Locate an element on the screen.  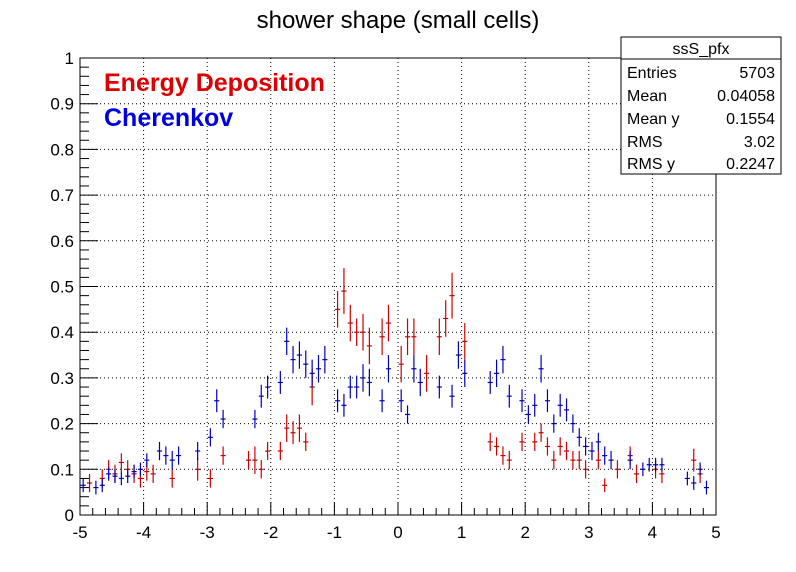
x-tick-label: -4 is located at coordinates (143, 532).